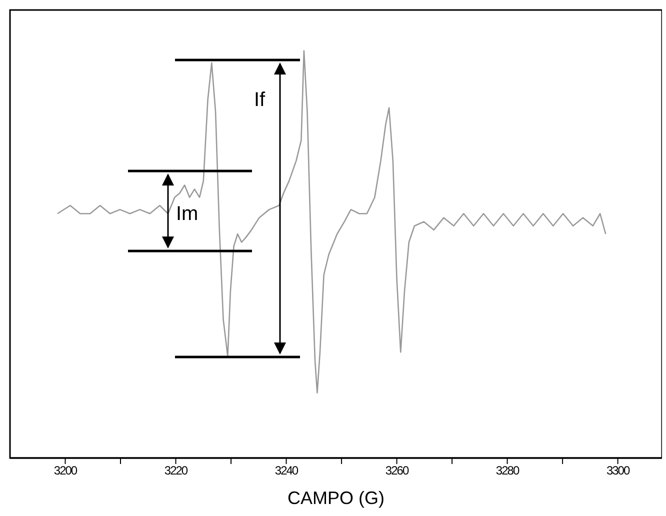  I want to click on x-tick-label: 3240, so click(286, 471).